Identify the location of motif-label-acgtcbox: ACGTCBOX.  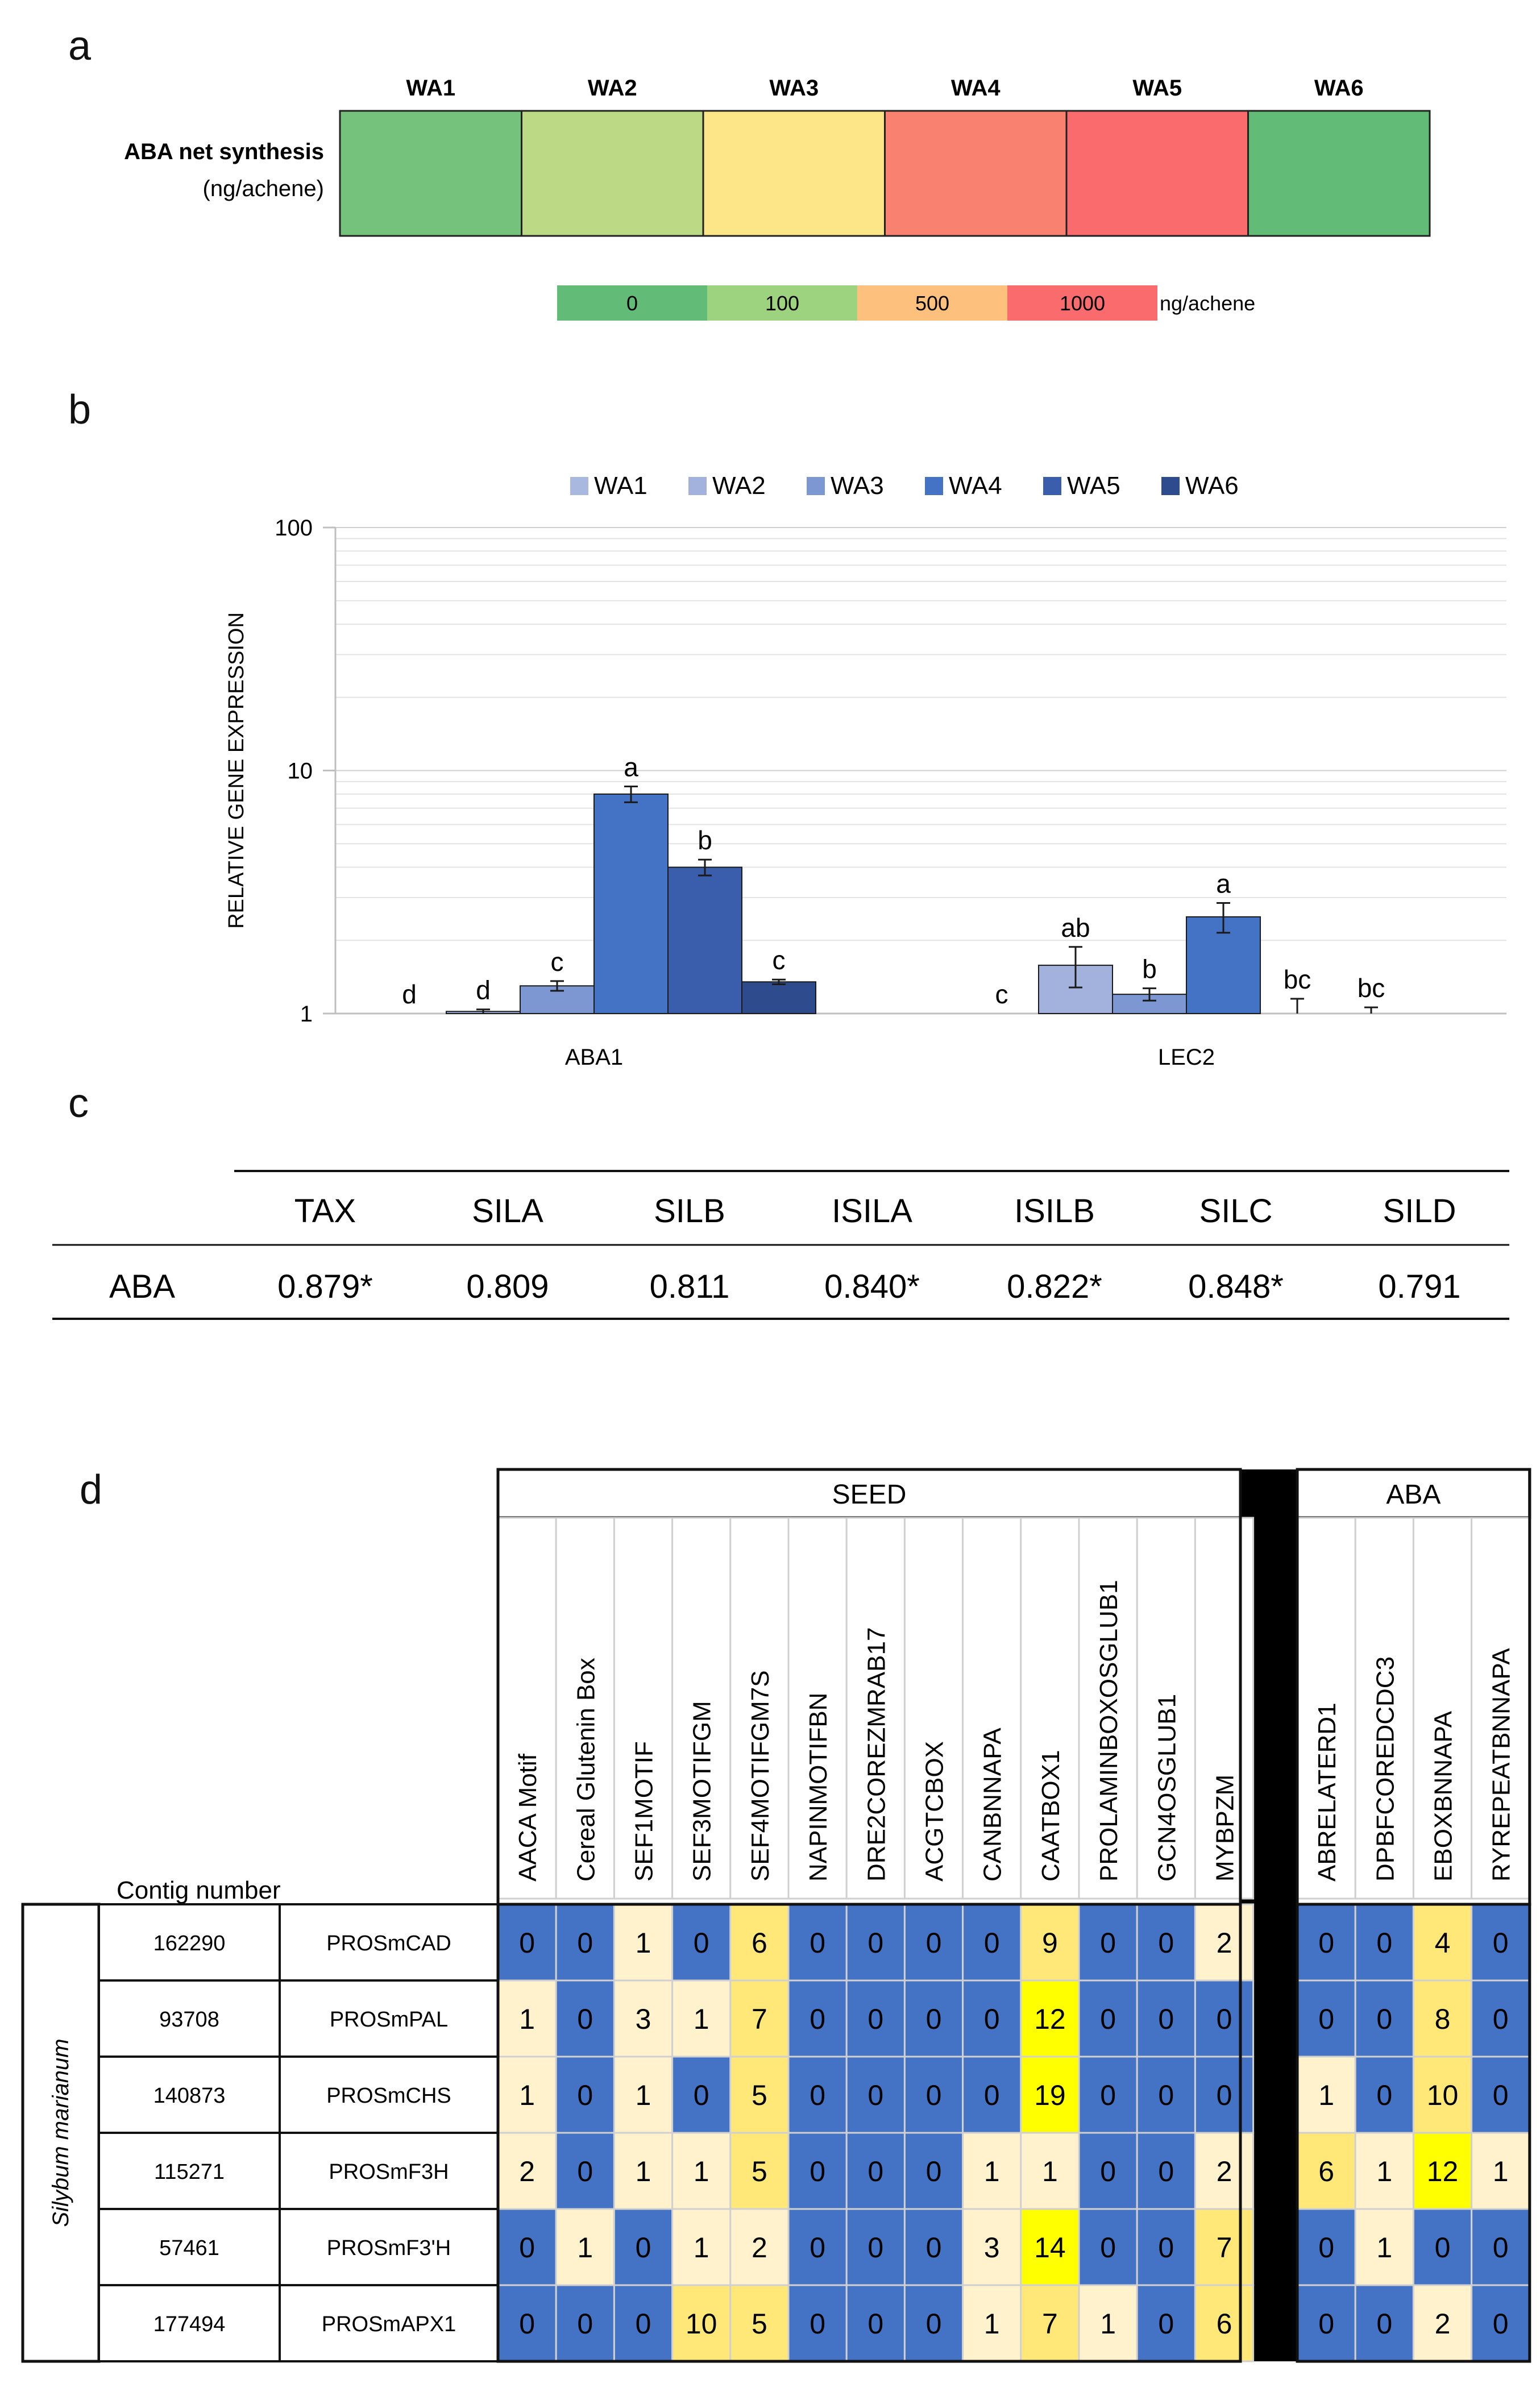
(935, 1812).